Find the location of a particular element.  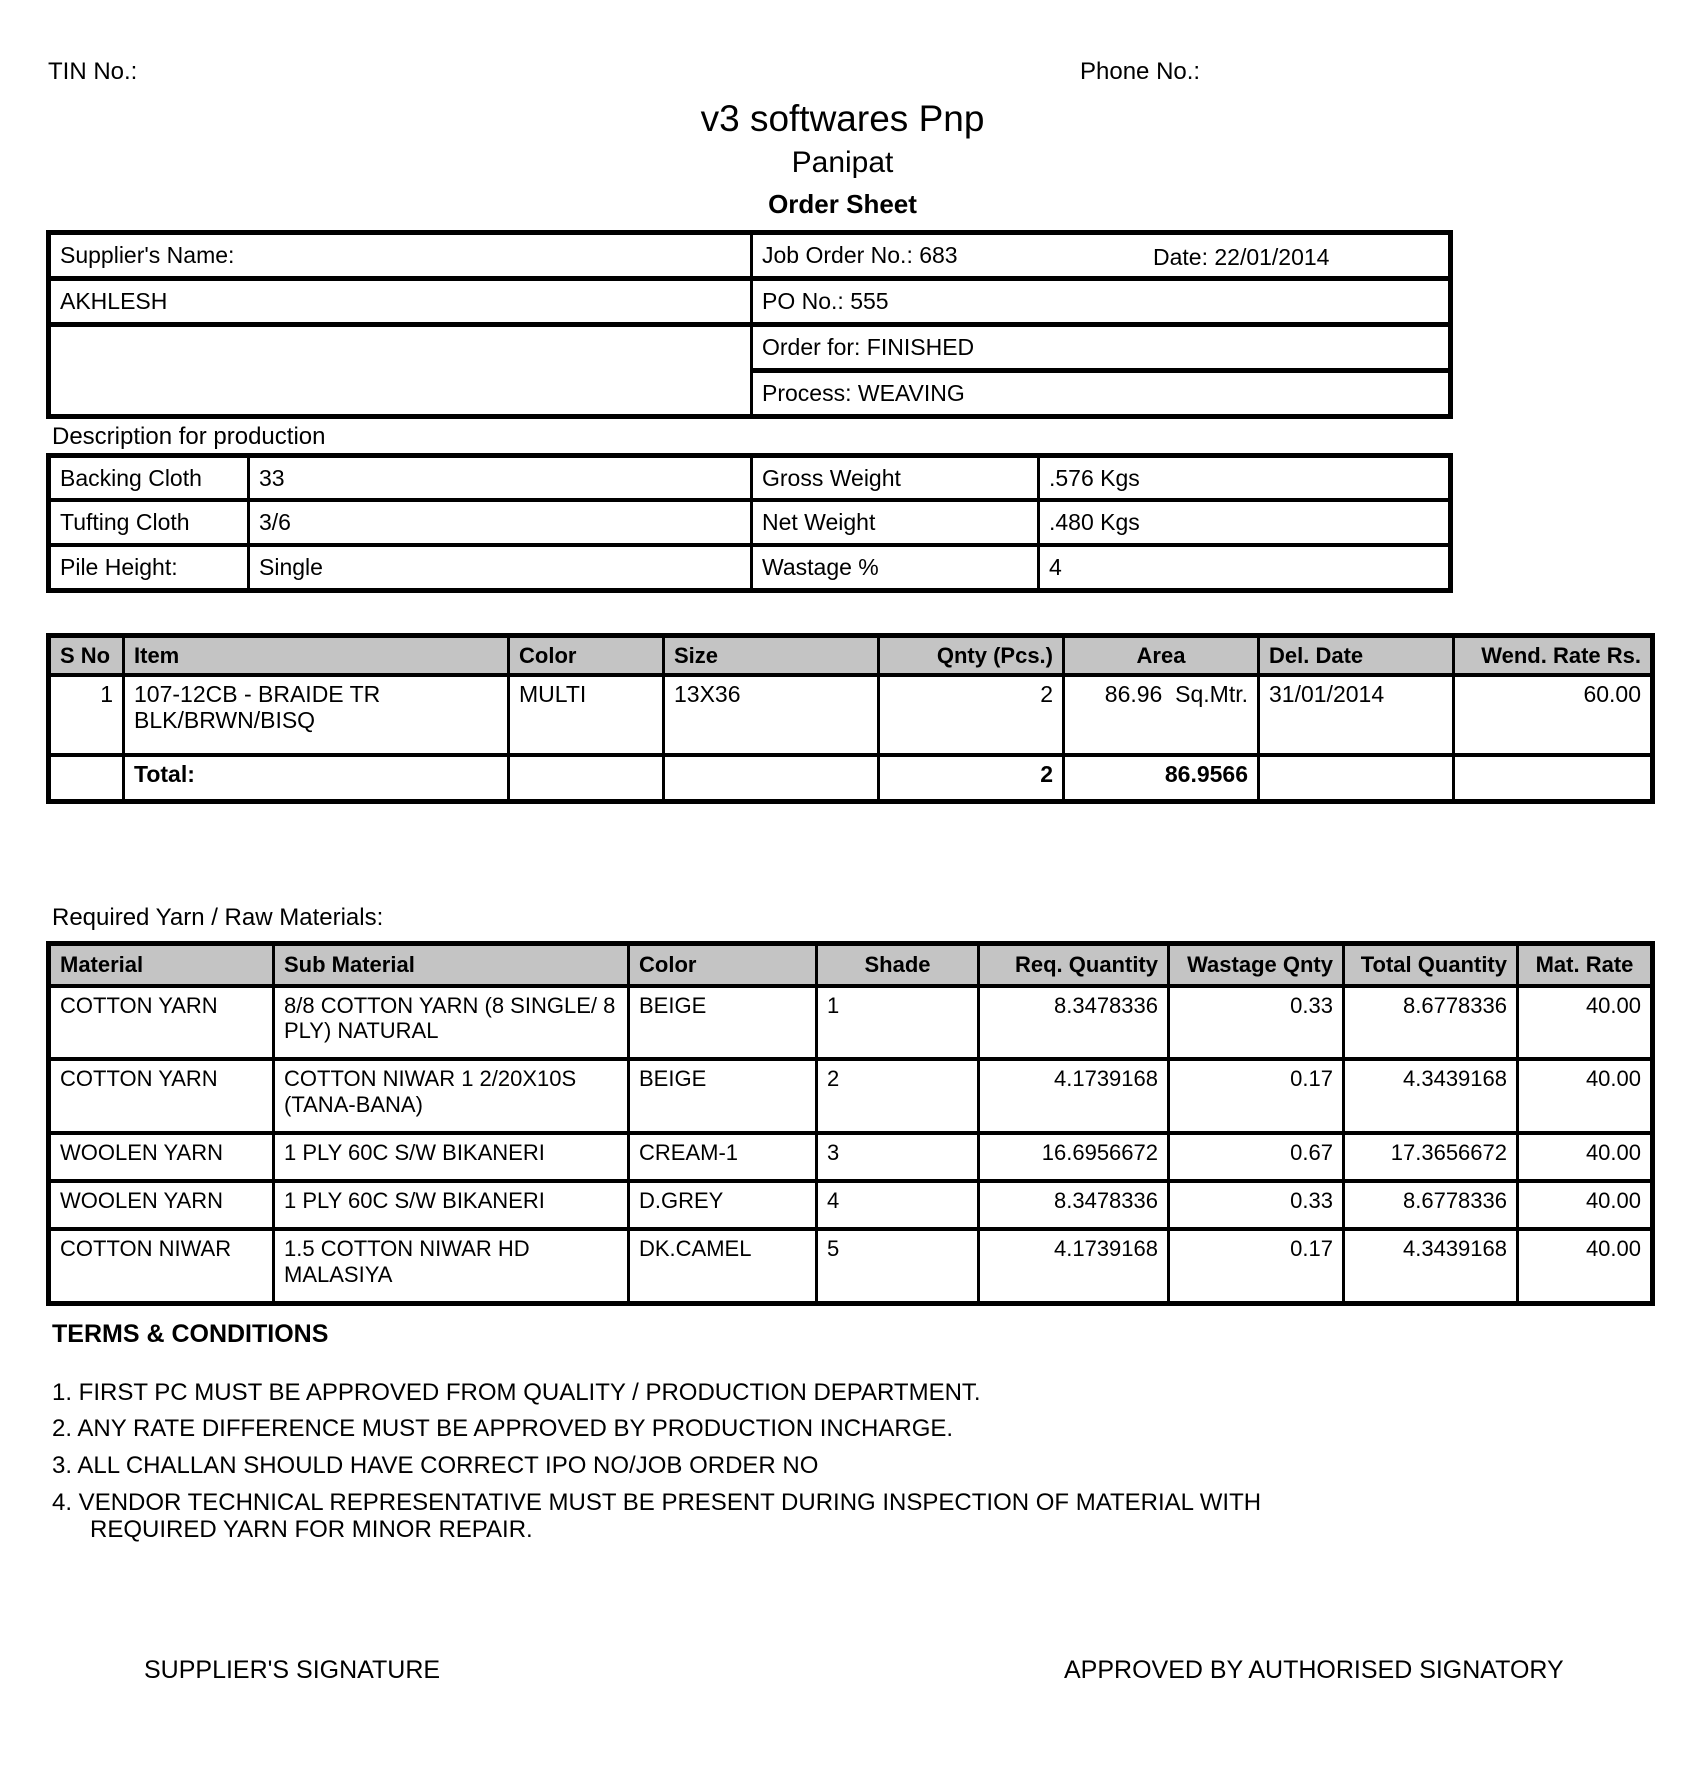

item-rate: 60.00 is located at coordinates (1553, 715).